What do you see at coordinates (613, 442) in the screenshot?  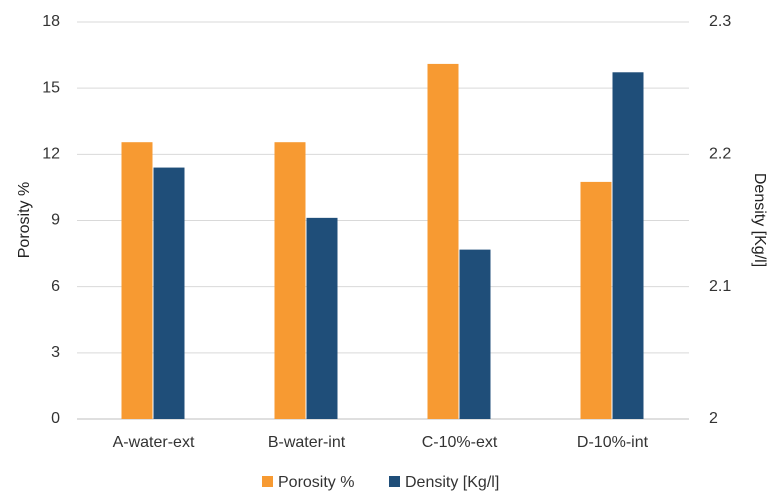 I see `x-axis-tick-label: D-10%-int` at bounding box center [613, 442].